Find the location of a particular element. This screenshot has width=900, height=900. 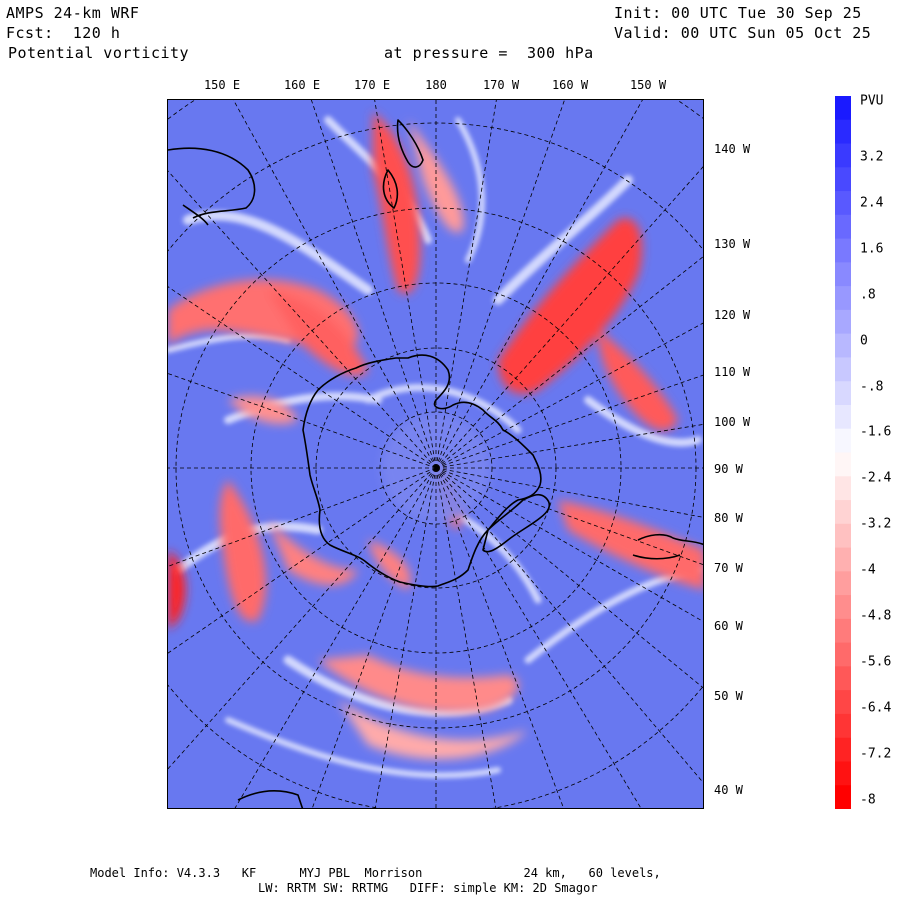

colorbar-tick-label: -4.8 is located at coordinates (876, 616).